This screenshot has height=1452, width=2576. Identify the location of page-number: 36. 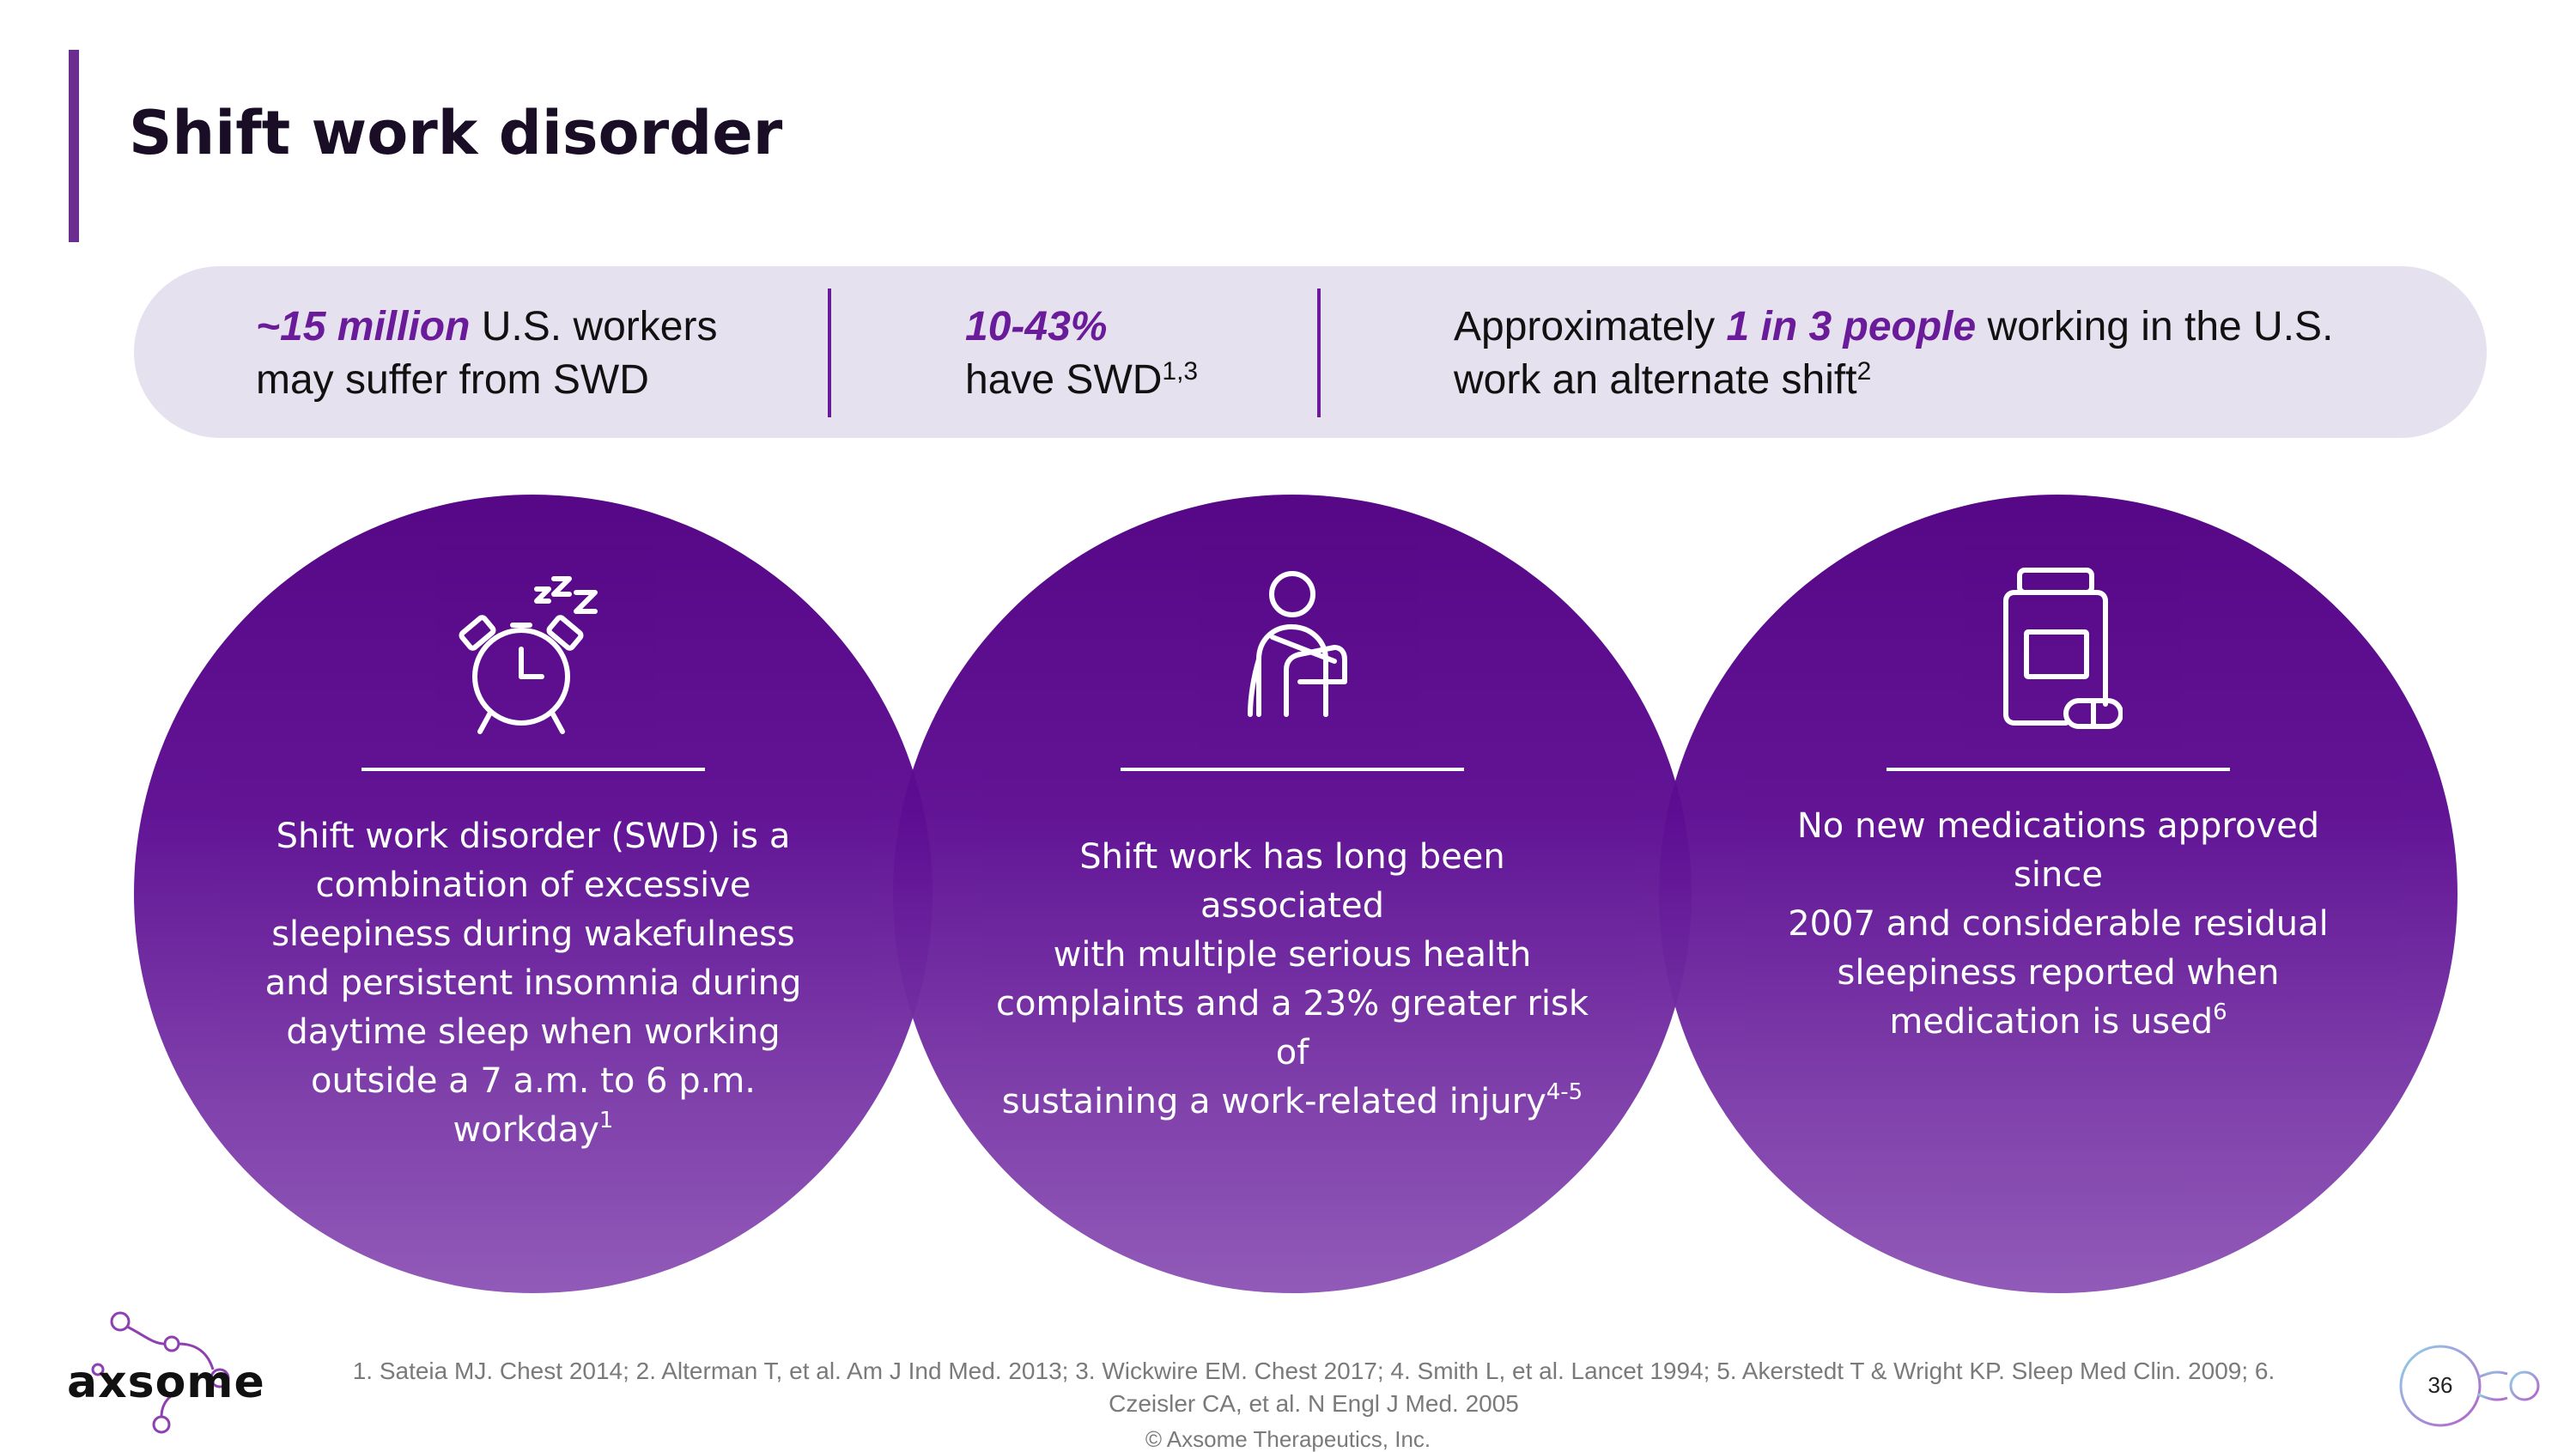
(2440, 1385).